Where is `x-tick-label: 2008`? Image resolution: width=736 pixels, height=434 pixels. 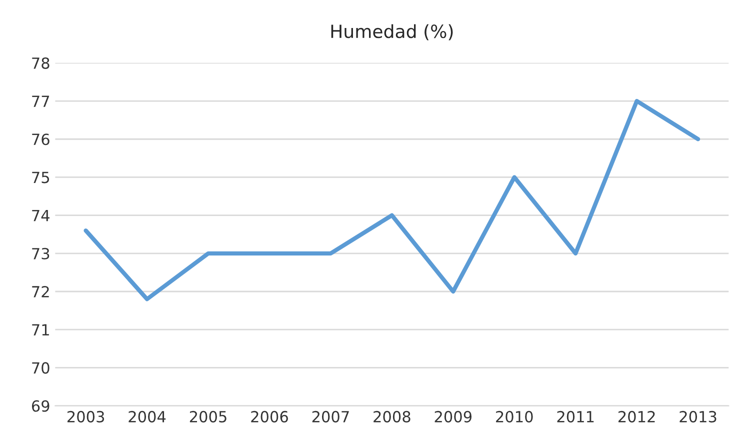 x-tick-label: 2008 is located at coordinates (392, 416).